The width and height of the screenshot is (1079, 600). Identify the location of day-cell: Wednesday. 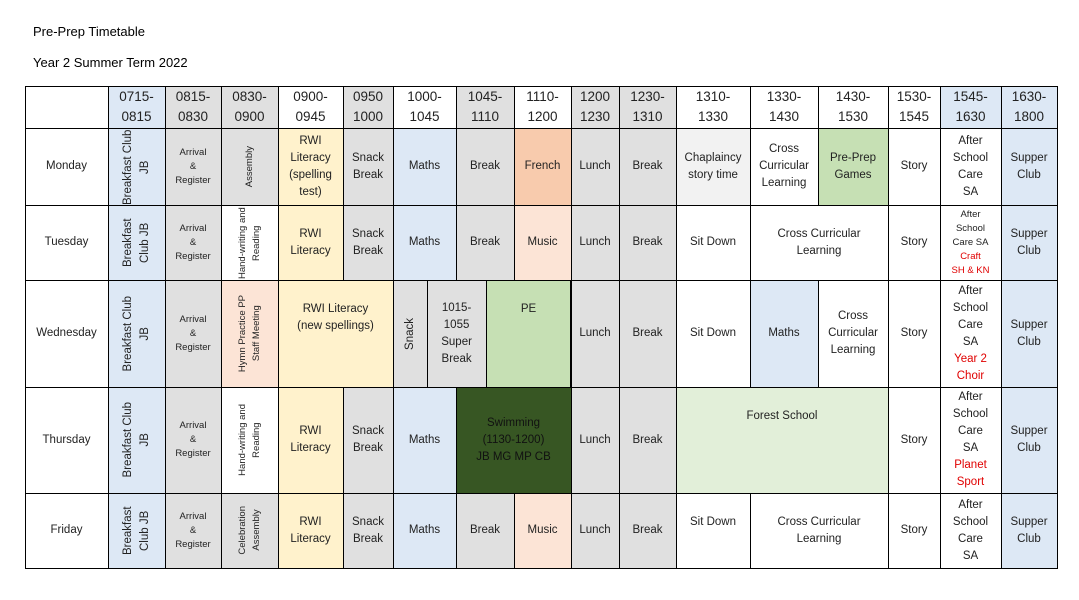
(66, 333).